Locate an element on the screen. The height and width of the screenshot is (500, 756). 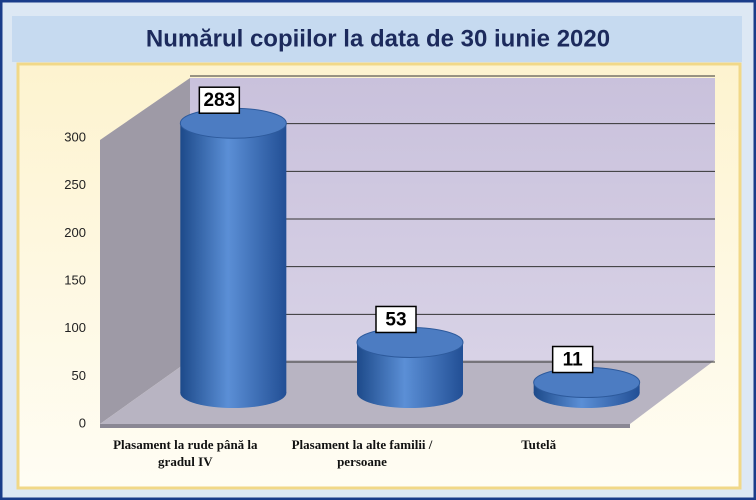
y-tick-label: 300 is located at coordinates (75, 136).